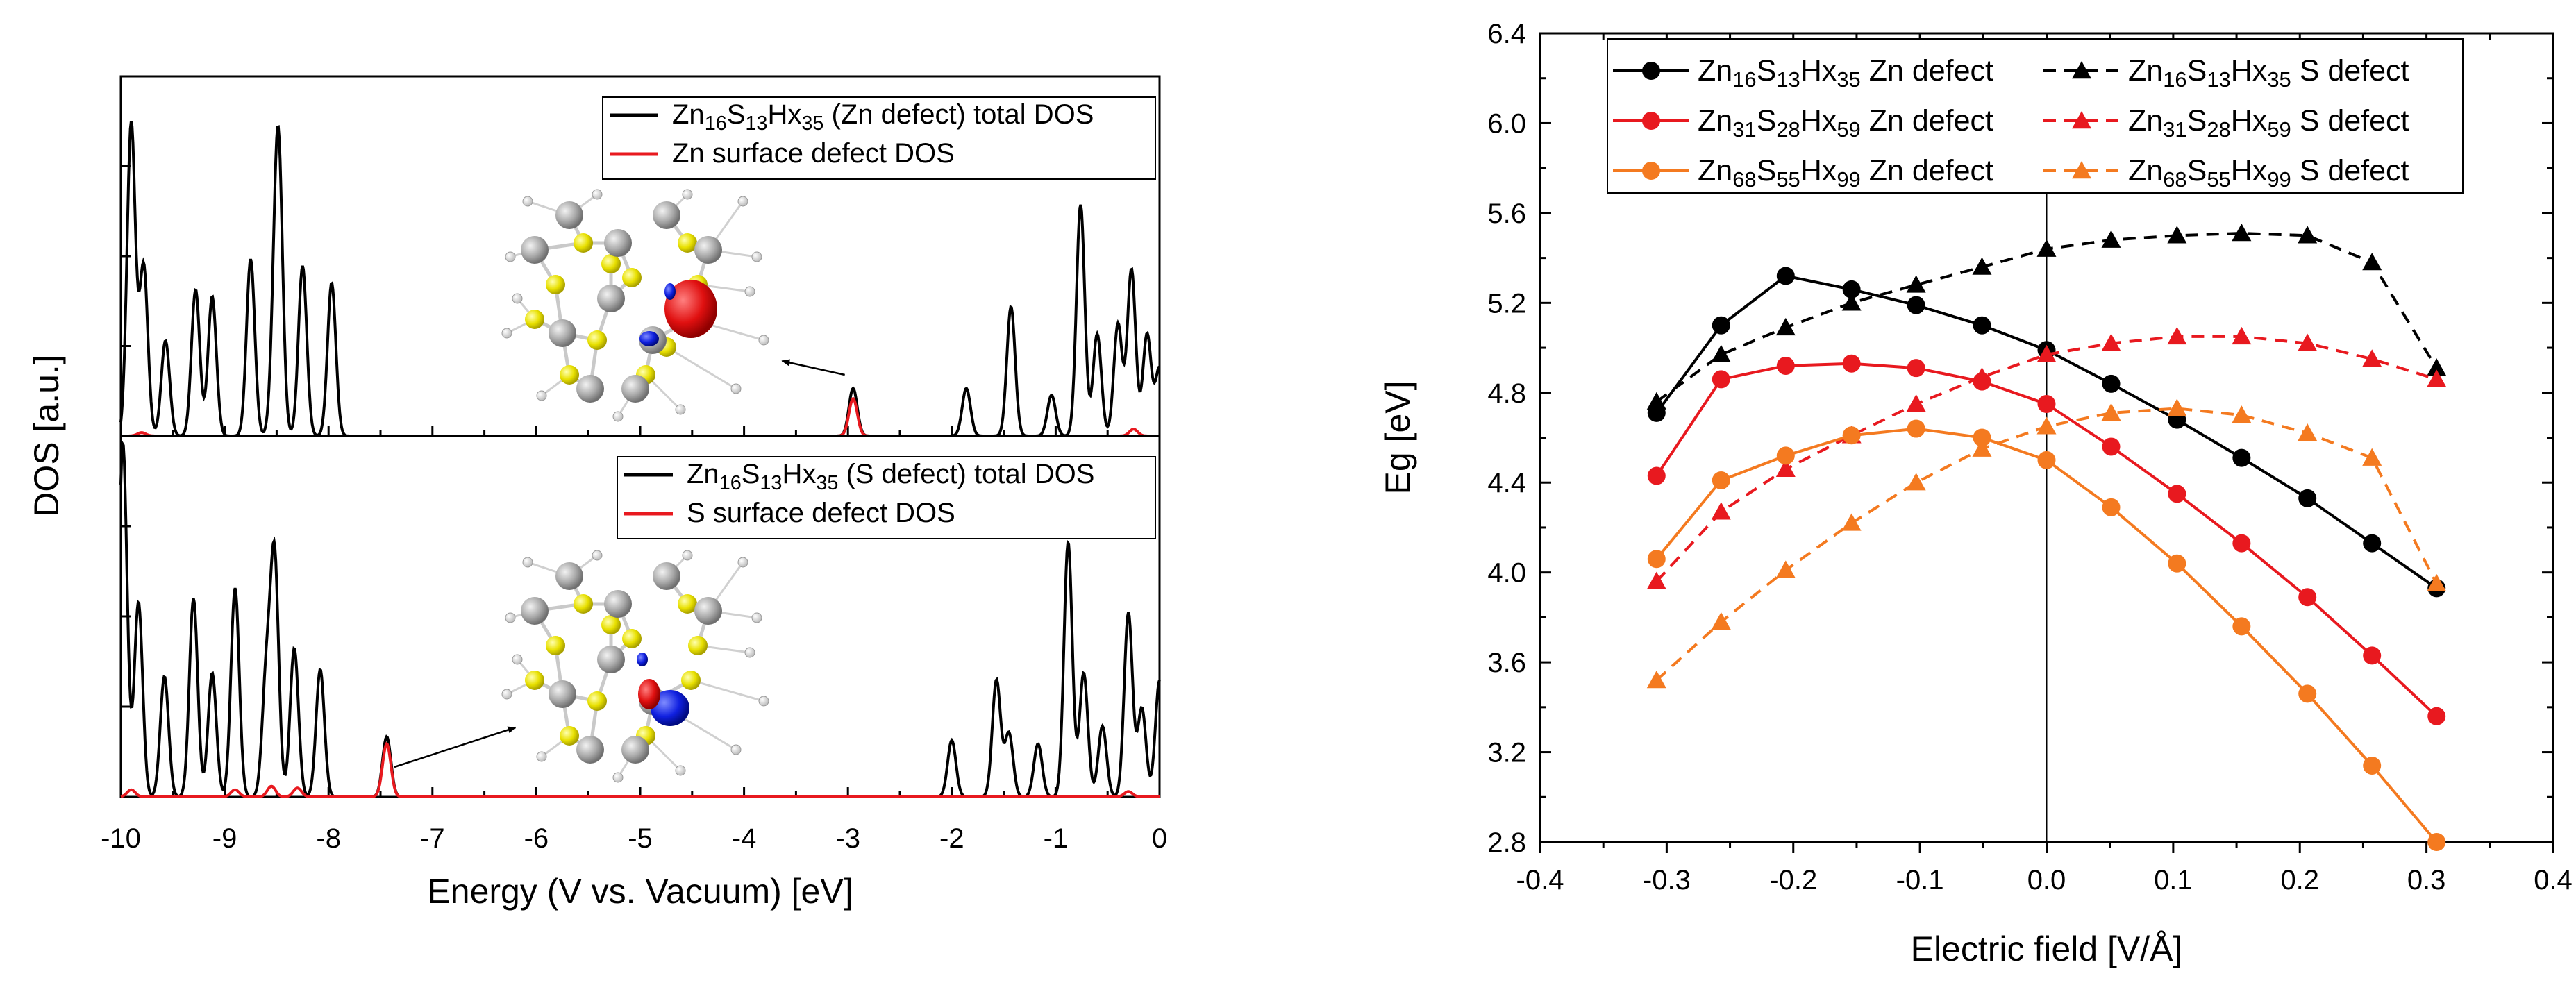 This screenshot has height=985, width=2576. Describe the element at coordinates (813, 154) in the screenshot. I see `legend-label: Zn surface defect DOS` at that location.